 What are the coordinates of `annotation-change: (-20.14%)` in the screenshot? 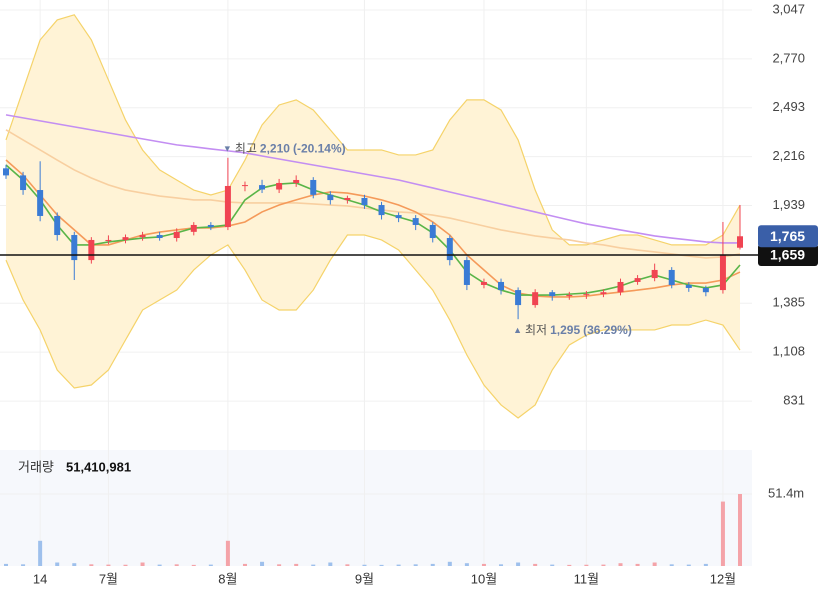 It's located at (319, 149).